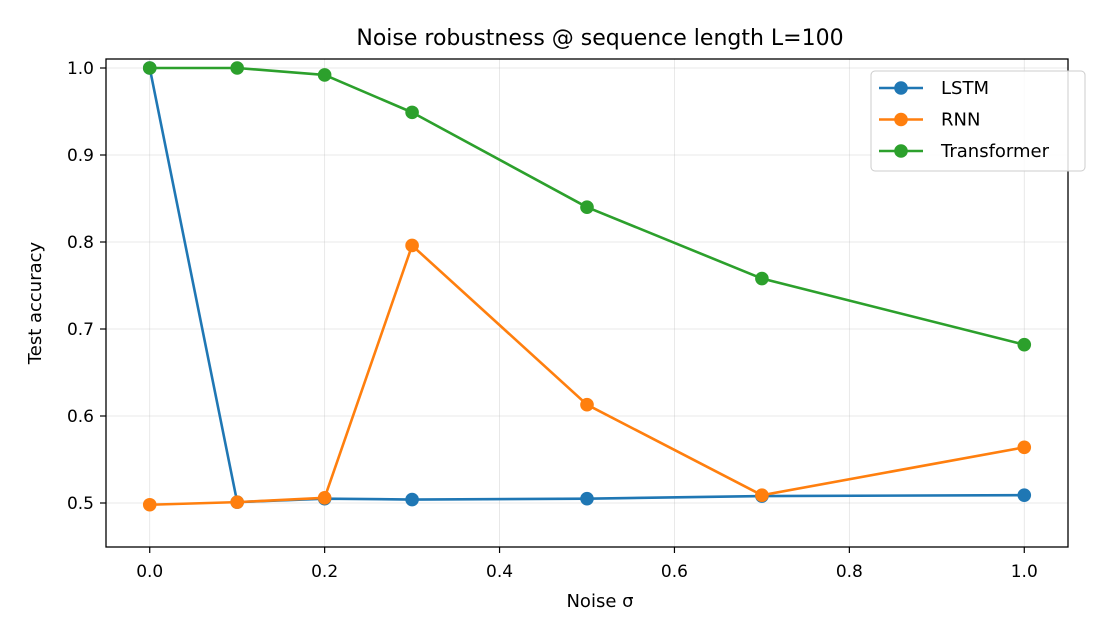  What do you see at coordinates (324, 572) in the screenshot?
I see `x-tick-label: 0.2` at bounding box center [324, 572].